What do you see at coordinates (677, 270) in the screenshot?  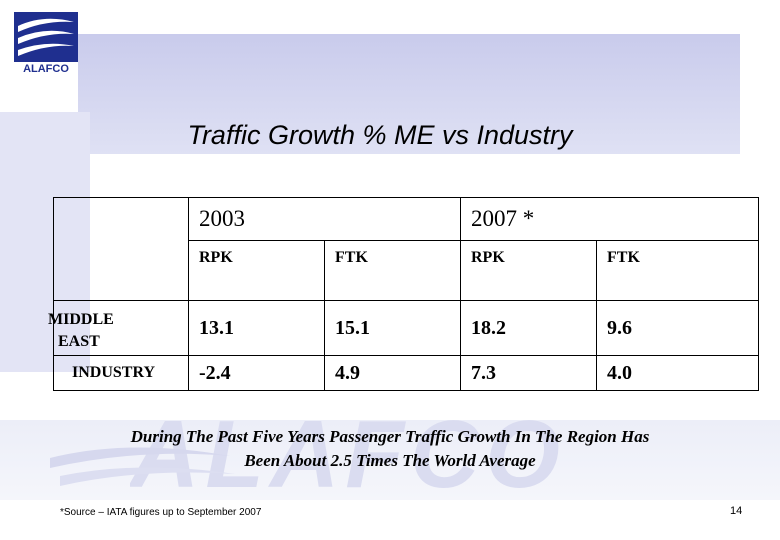 I see `metric-header-ftk-2007: FTK` at bounding box center [677, 270].